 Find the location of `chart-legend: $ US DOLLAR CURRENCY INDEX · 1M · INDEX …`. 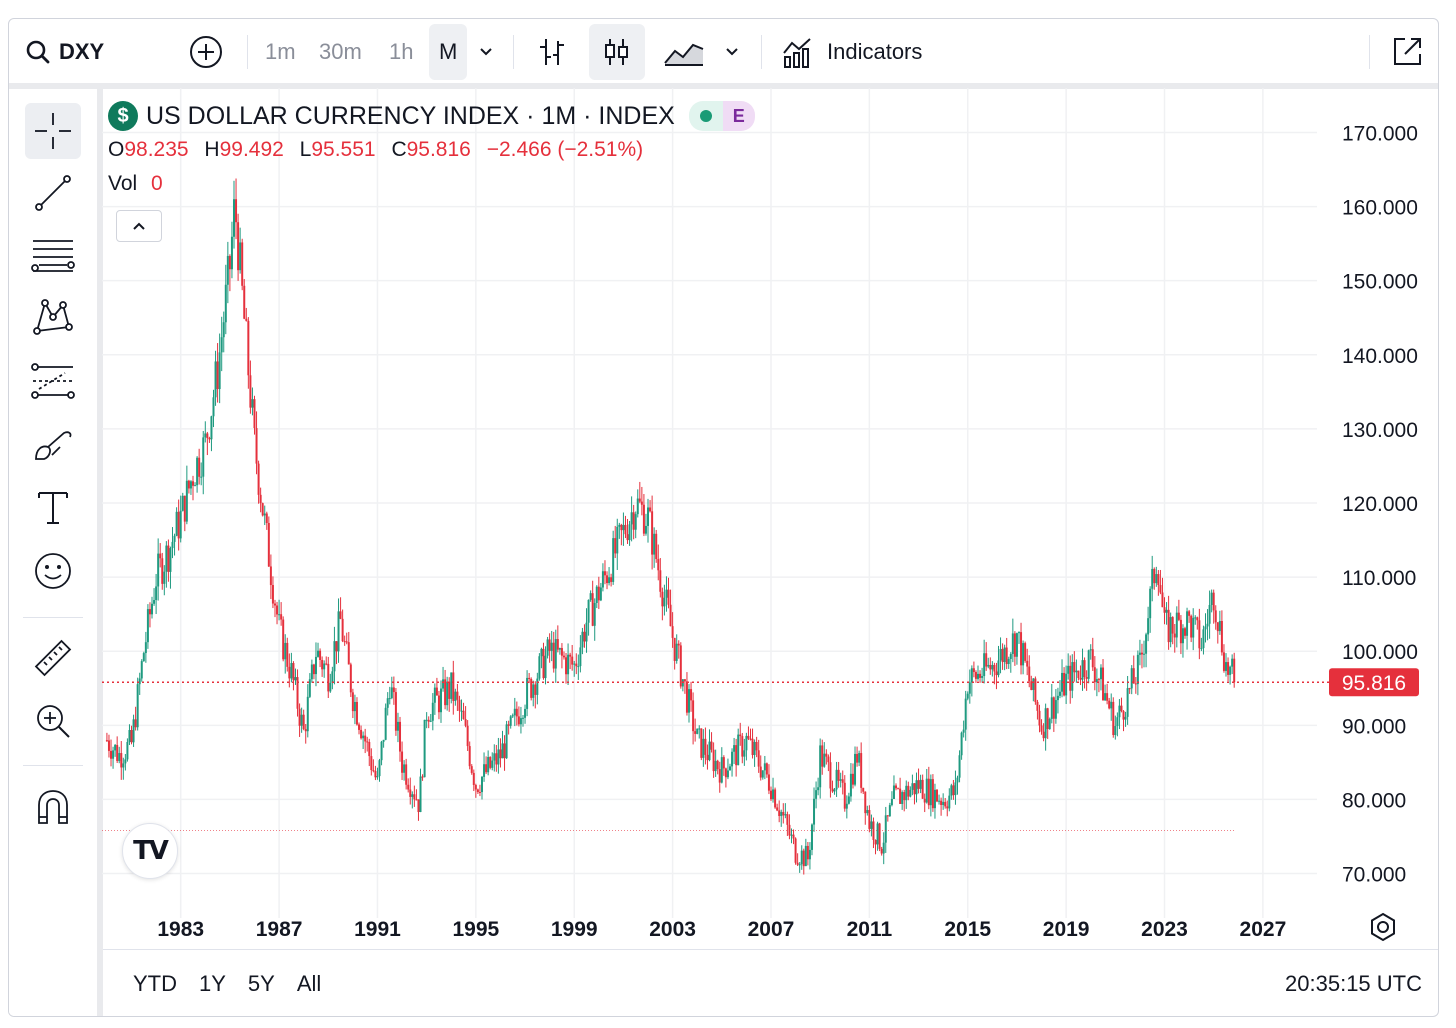

chart-legend: $ US DOLLAR CURRENCY INDEX · 1M · INDEX … is located at coordinates (431, 146).